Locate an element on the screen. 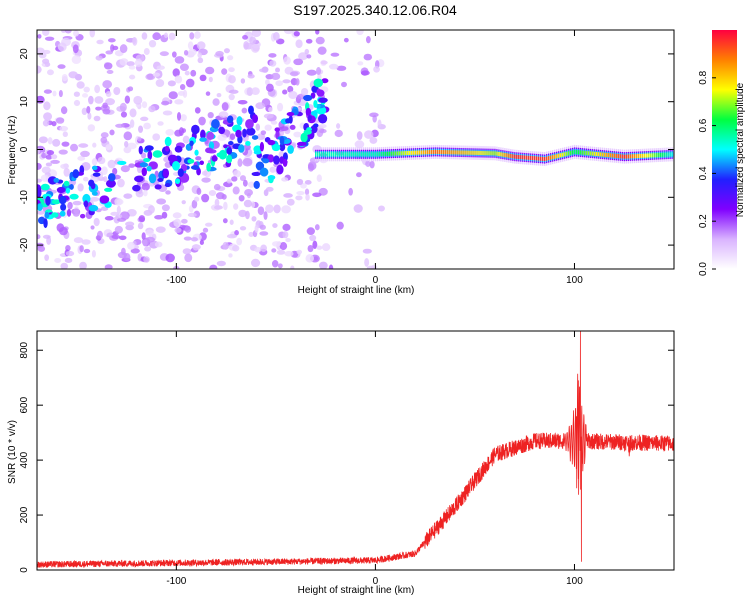 The image size is (750, 600). snr-y-tick-label: 400 is located at coordinates (24, 459).